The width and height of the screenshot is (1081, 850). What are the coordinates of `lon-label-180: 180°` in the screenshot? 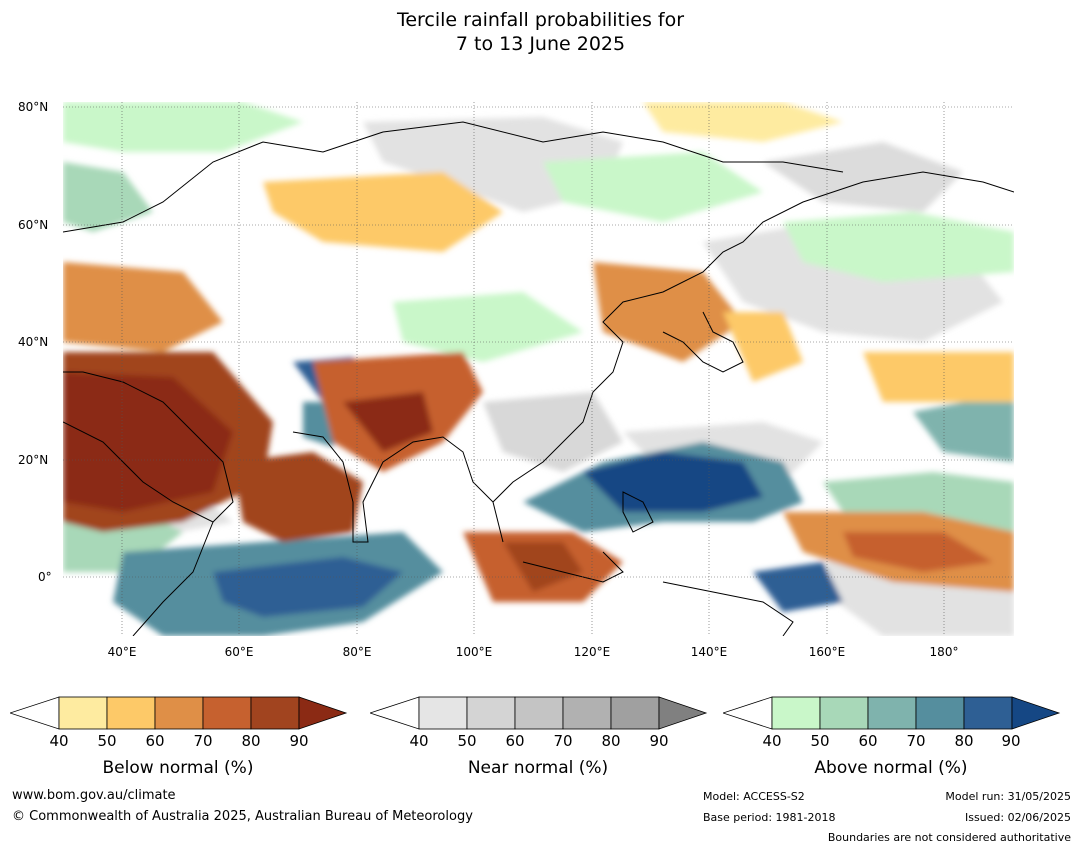 It's located at (944, 652).